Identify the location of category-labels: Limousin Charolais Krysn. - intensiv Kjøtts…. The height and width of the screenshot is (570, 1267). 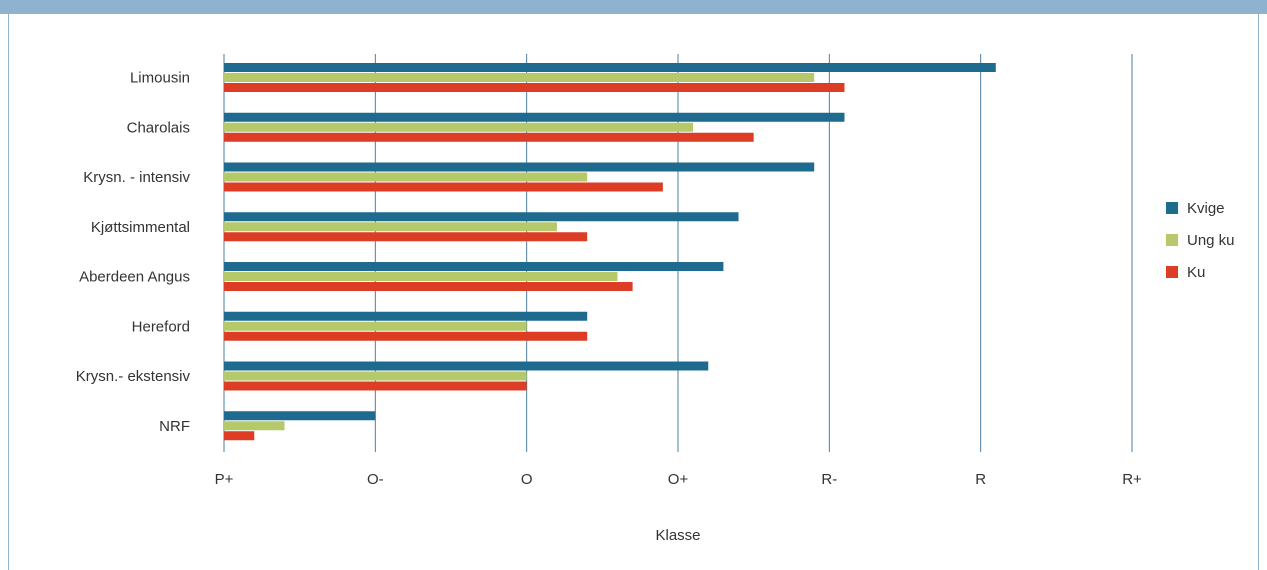
(133, 252).